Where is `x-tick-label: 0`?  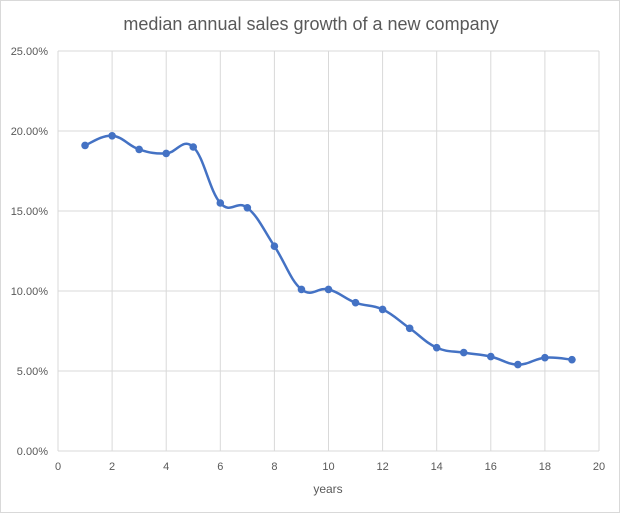
x-tick-label: 0 is located at coordinates (58, 467).